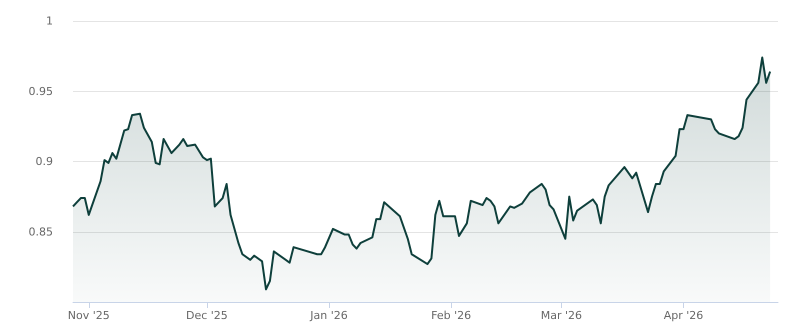  I want to click on y-tick-label: 1, so click(49, 21).